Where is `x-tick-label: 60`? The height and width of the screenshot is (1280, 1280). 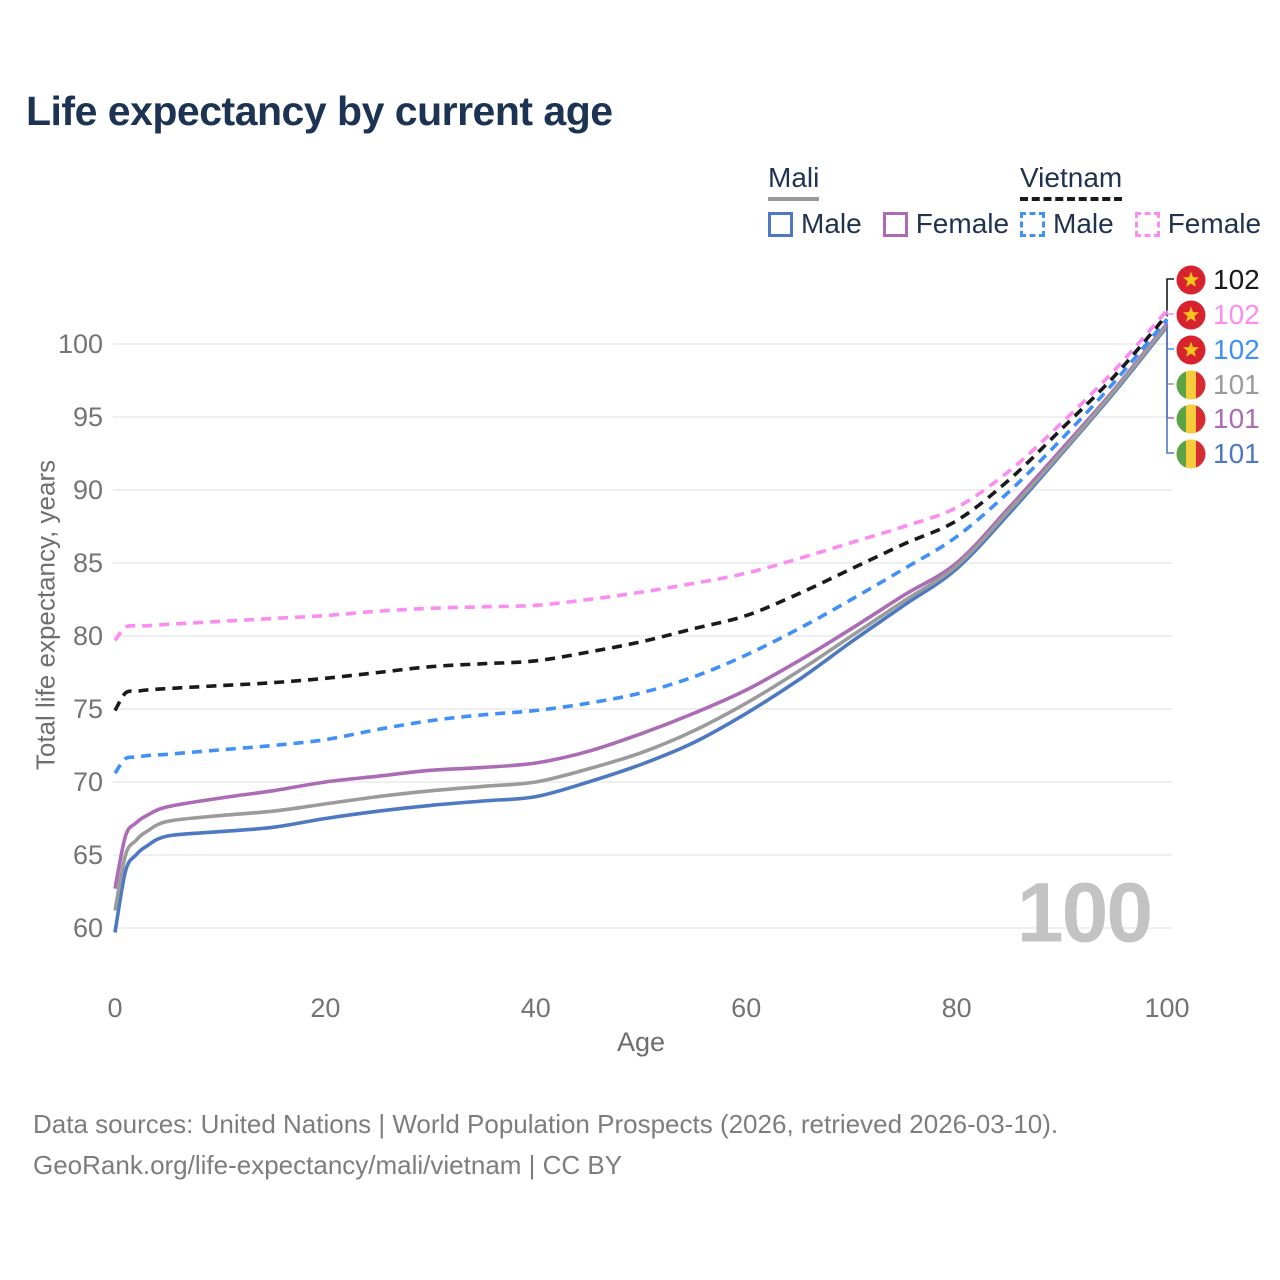
x-tick-label: 60 is located at coordinates (746, 1008).